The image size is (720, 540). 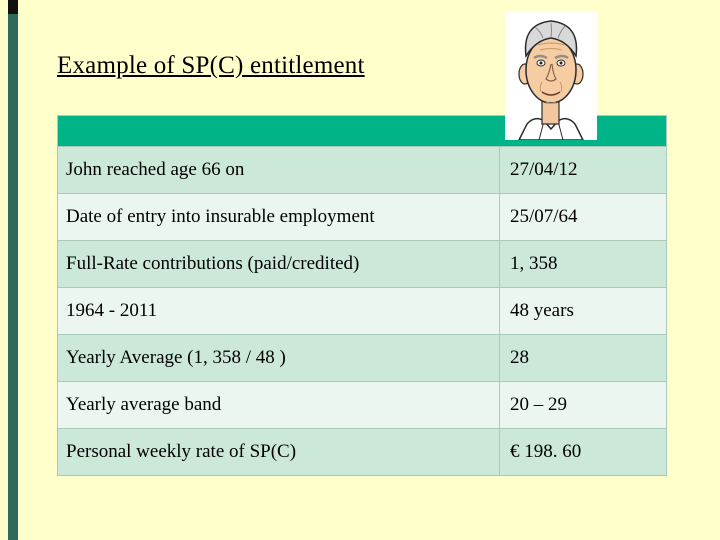 I want to click on slide-title: Example of SP(C) entitlement, so click(x=211, y=65).